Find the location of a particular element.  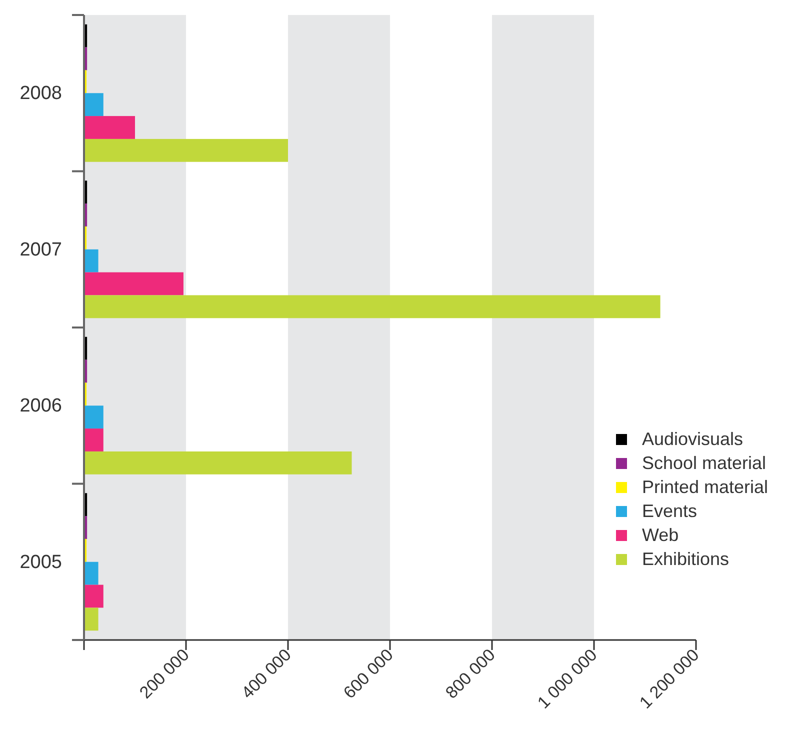

x-tick-label: 1 000 000 is located at coordinates (567, 678).